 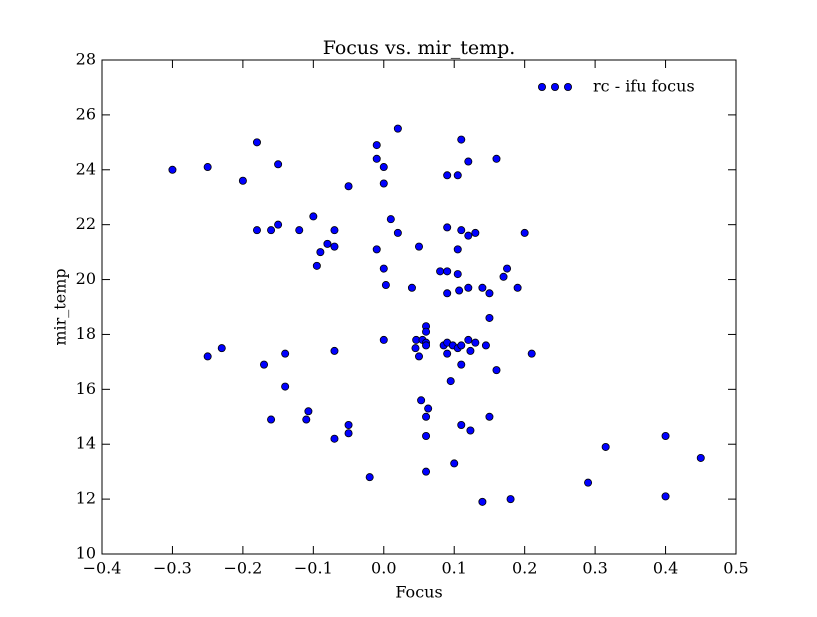 I want to click on x-tick-label: −0.1, so click(x=313, y=568).